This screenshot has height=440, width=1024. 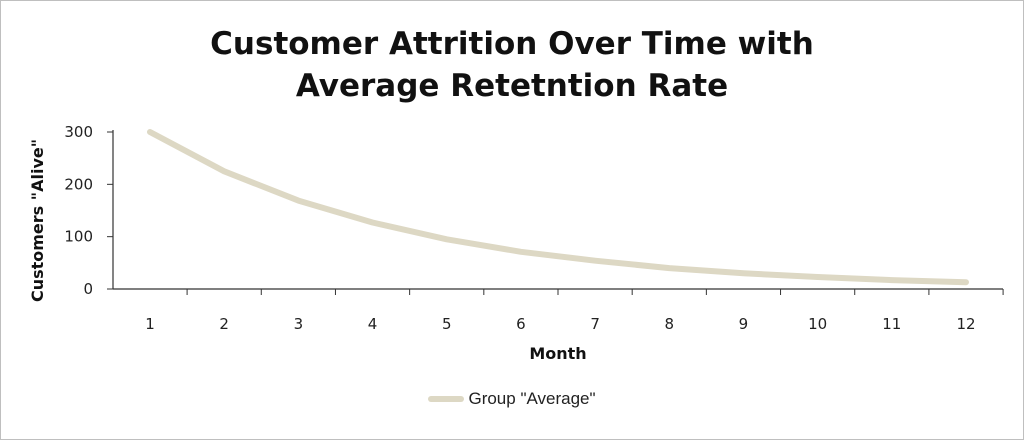 I want to click on chart-legend: Group "Average", so click(x=512, y=399).